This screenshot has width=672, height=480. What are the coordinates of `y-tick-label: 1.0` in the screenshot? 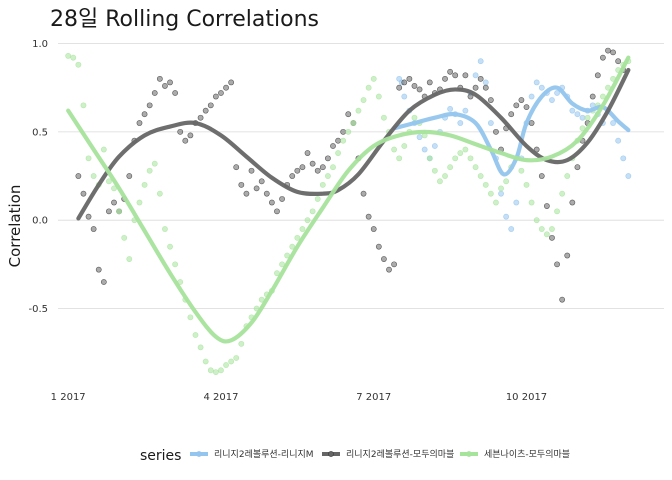 It's located at (40, 44).